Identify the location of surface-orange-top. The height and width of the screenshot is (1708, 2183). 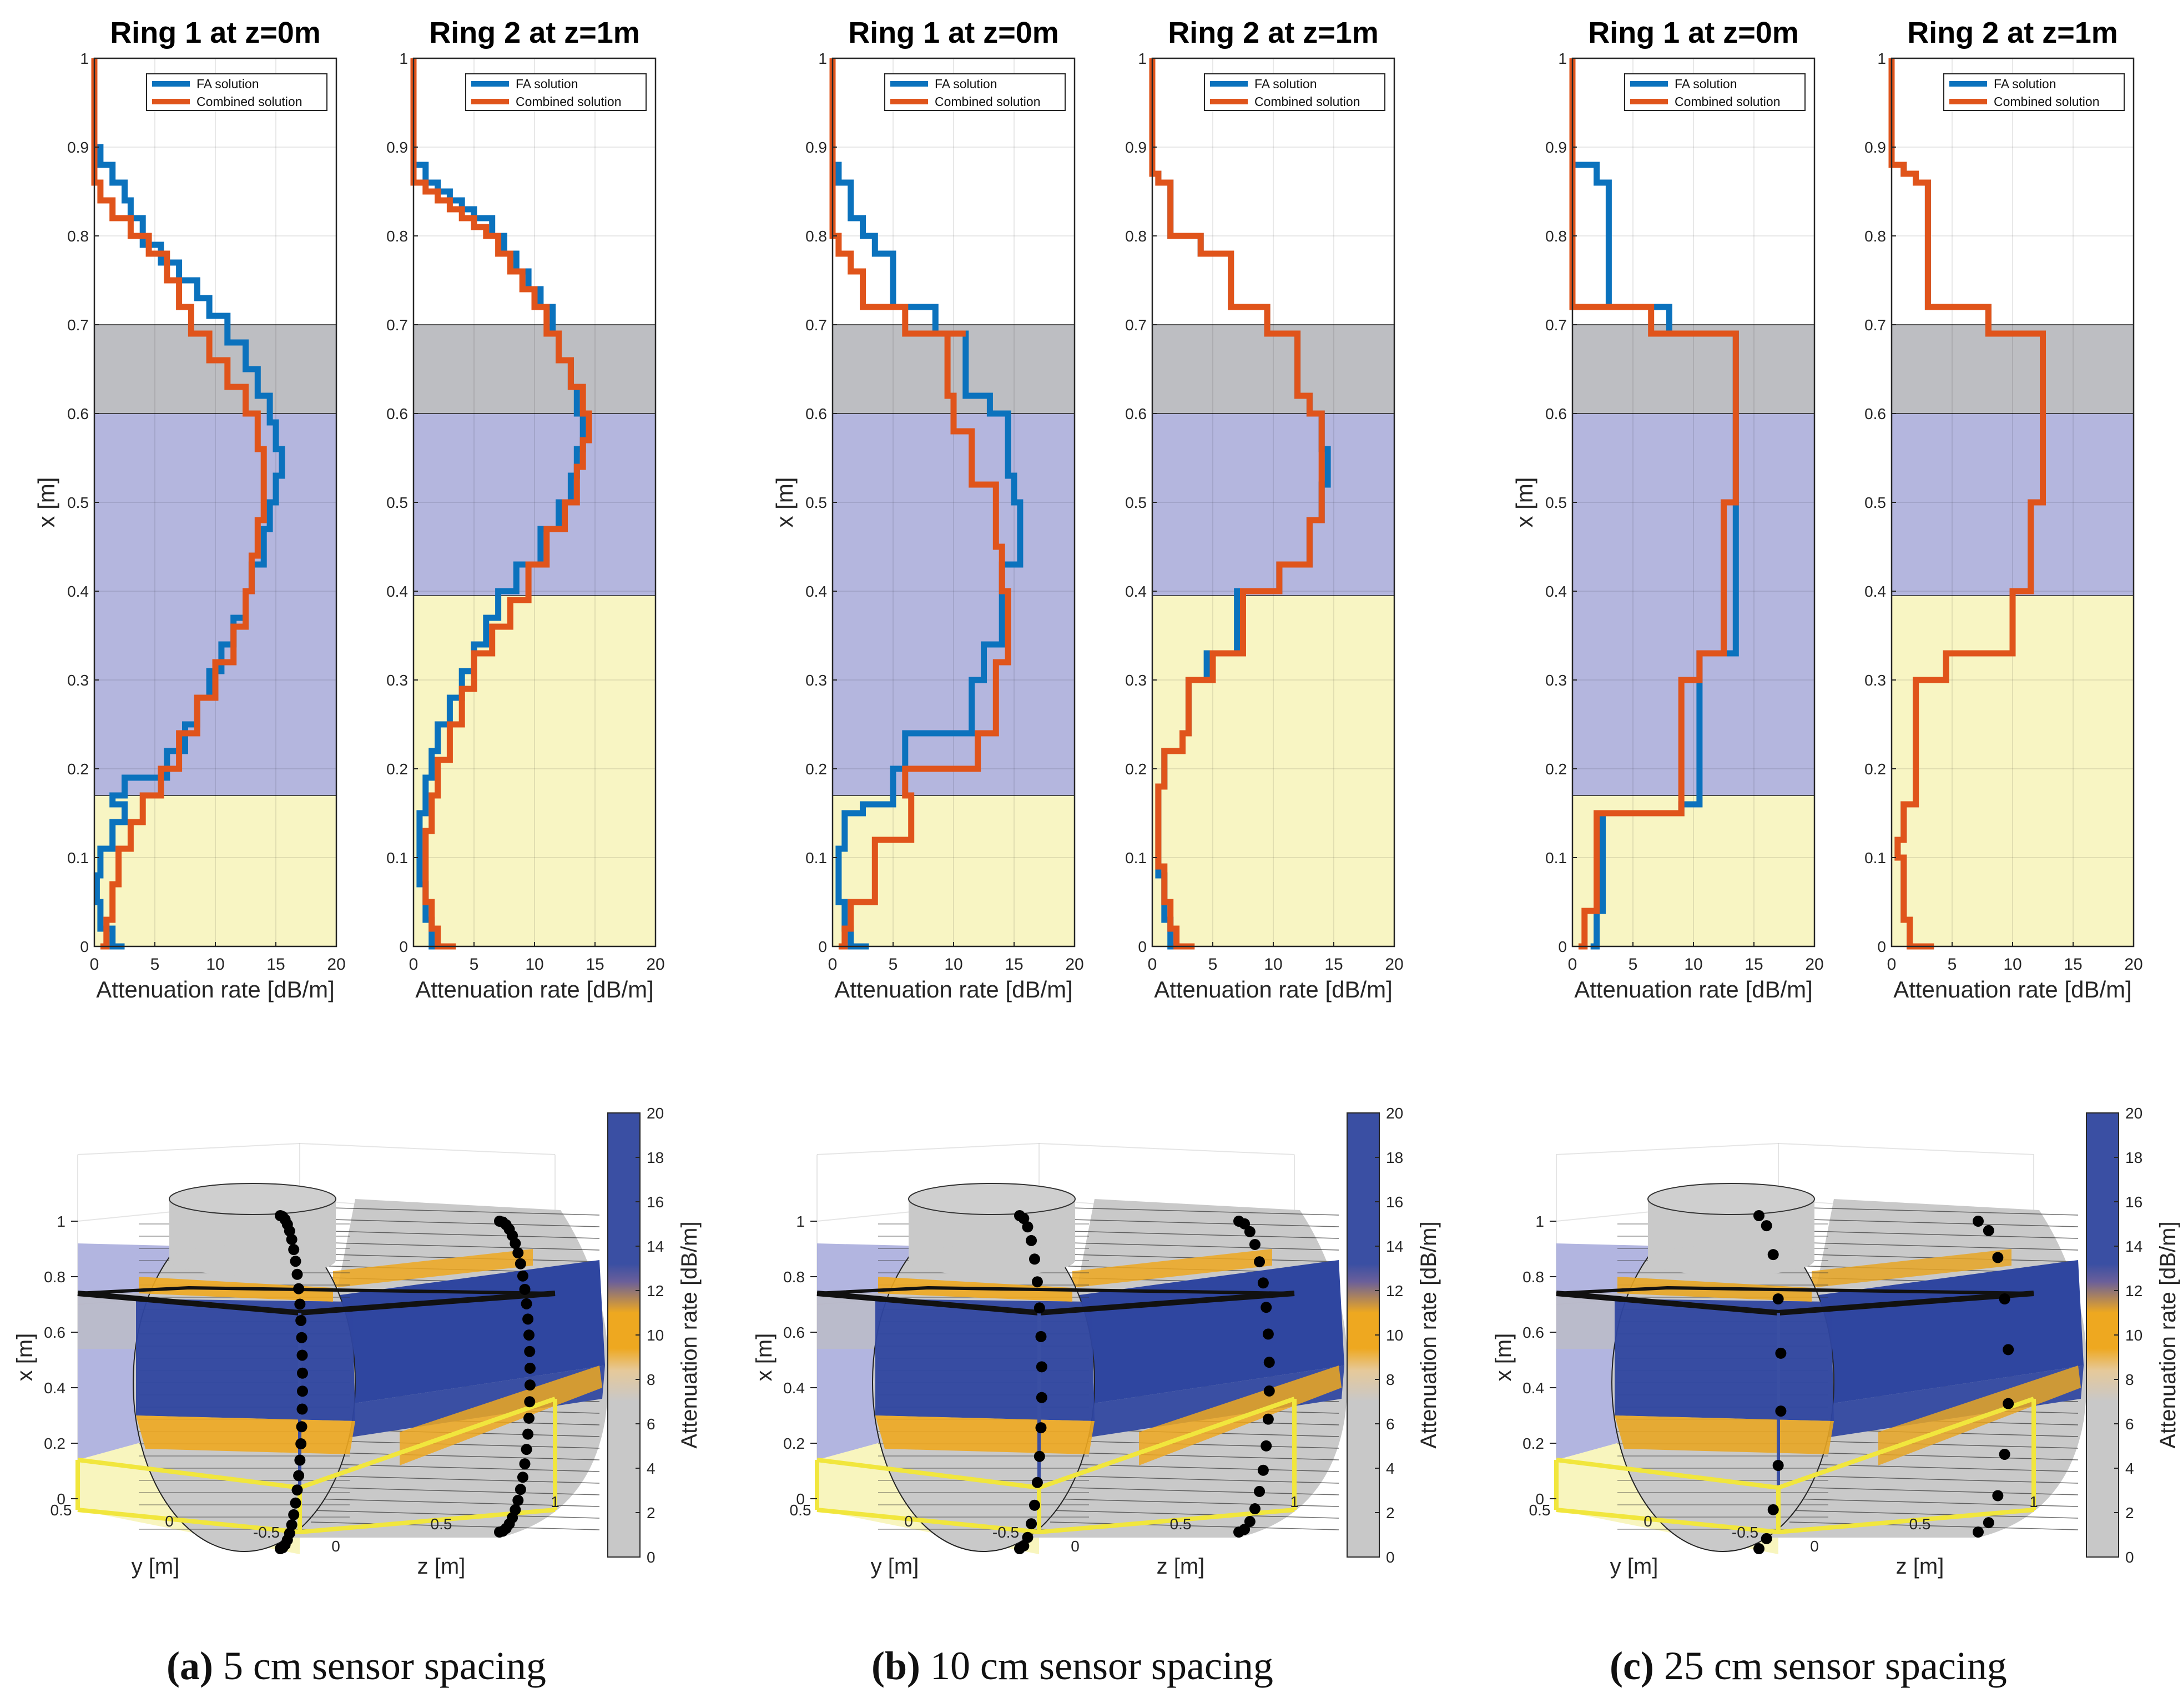
(1911, 1268).